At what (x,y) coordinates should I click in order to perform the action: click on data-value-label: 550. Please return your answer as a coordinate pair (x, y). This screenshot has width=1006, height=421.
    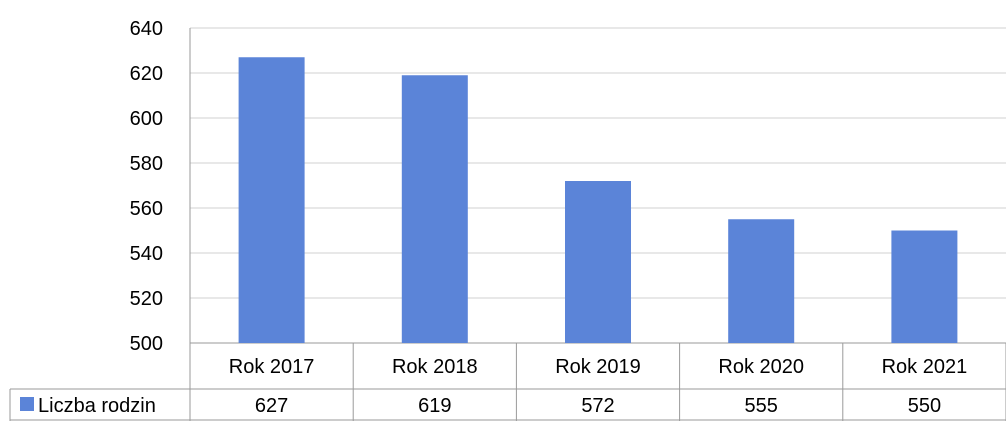
    Looking at the image, I should click on (924, 406).